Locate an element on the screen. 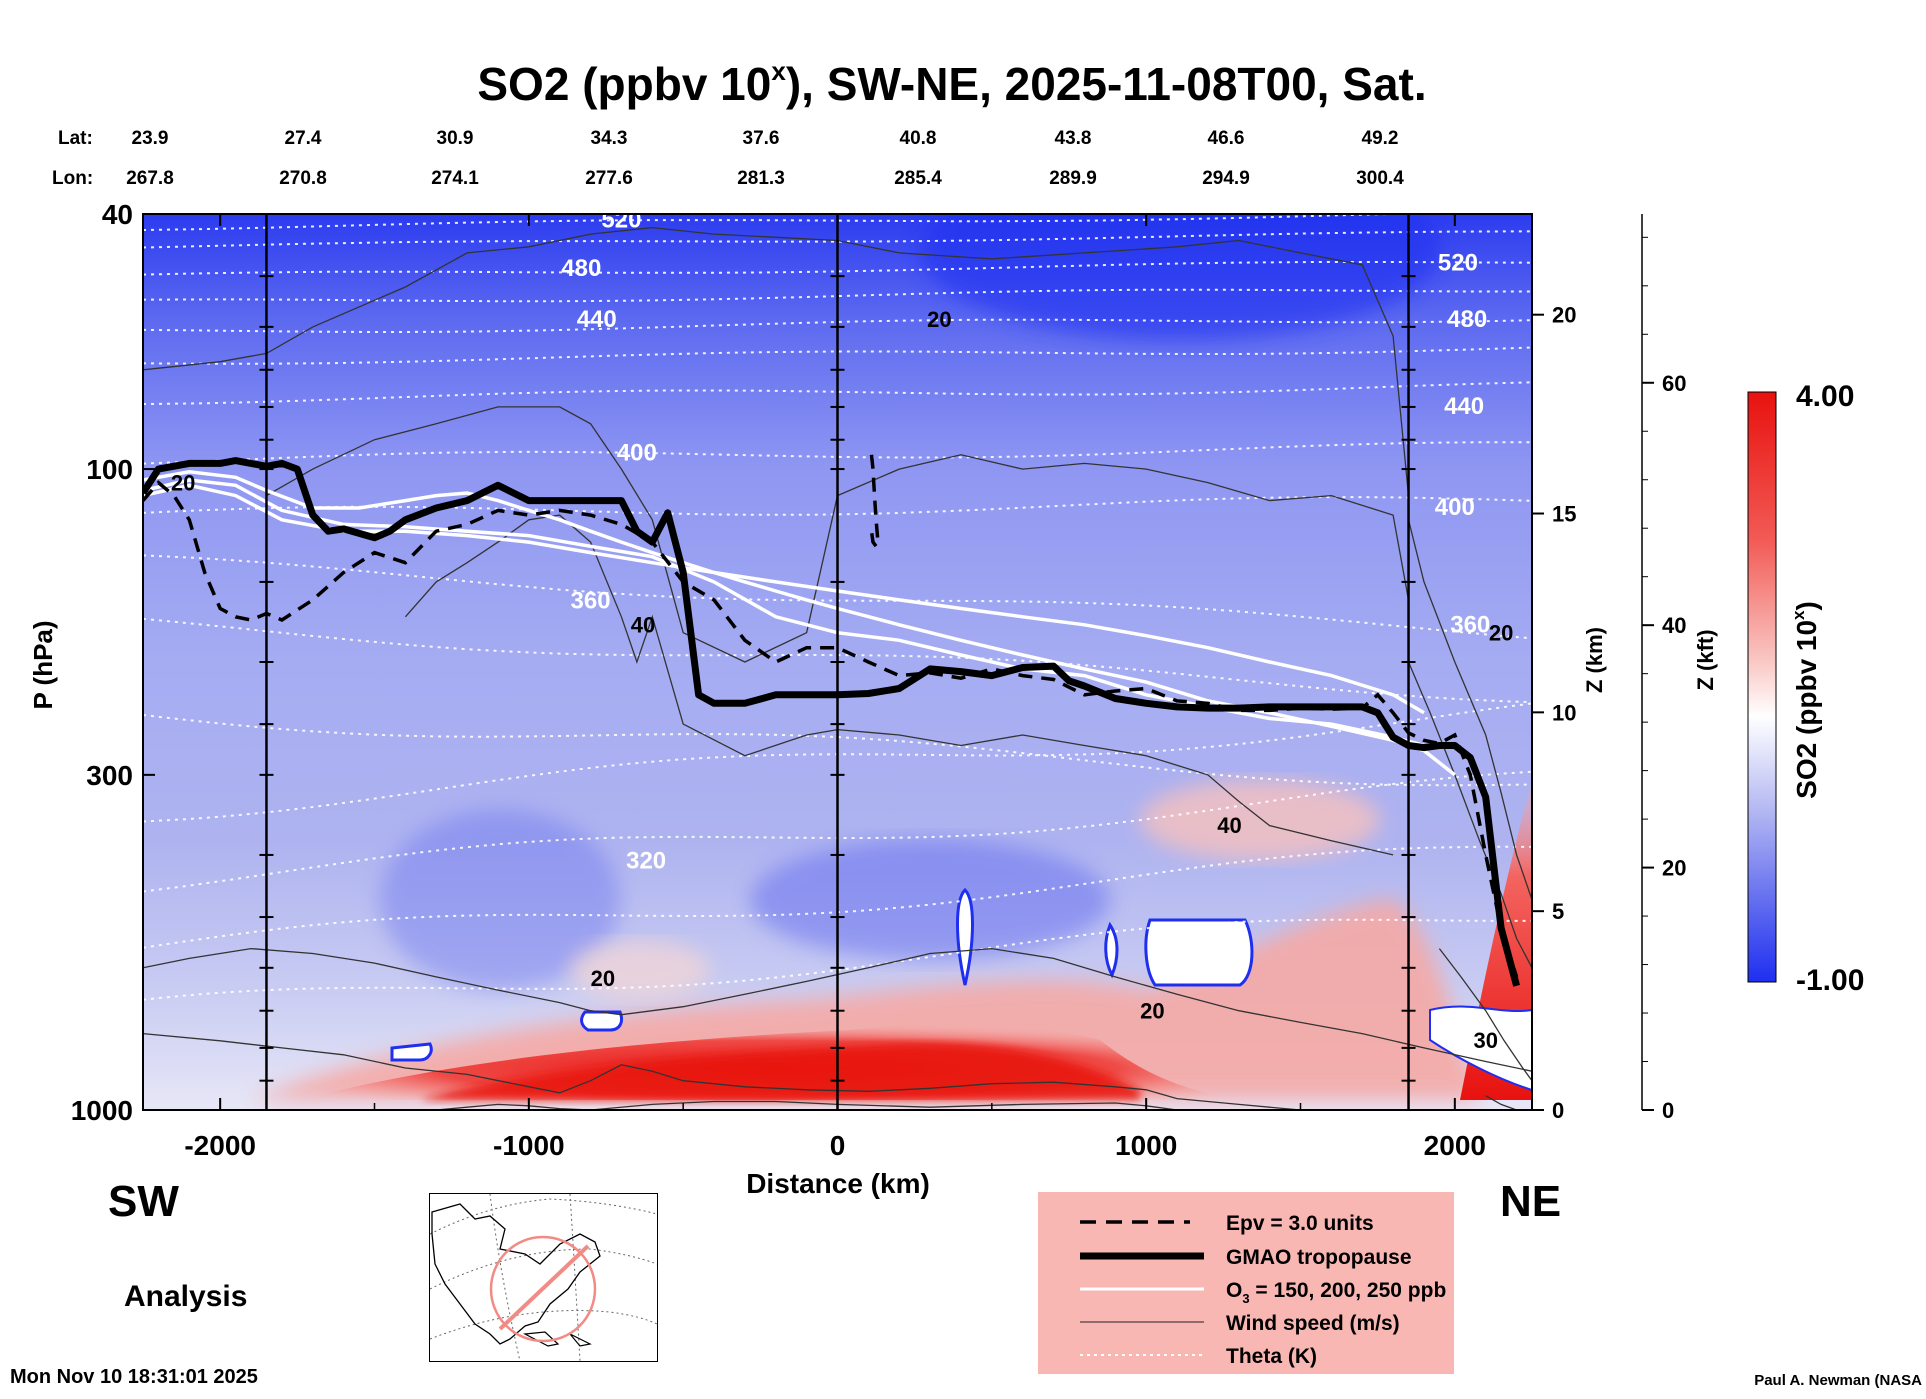 The height and width of the screenshot is (1399, 1926). so2-boundary-layer-halo is located at coordinates (865, 999).